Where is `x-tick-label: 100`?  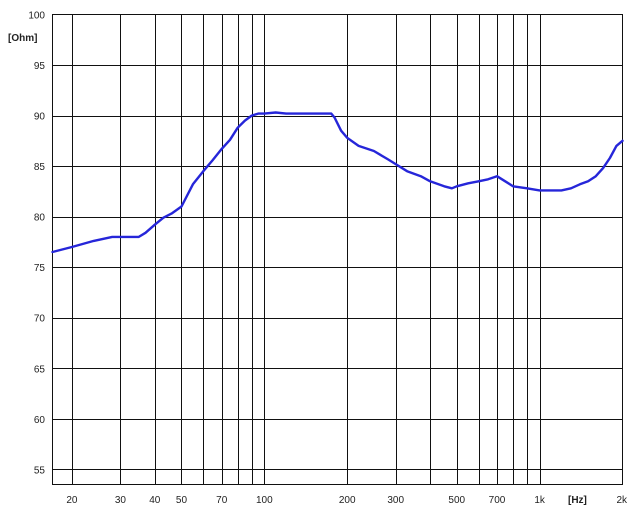
x-tick-label: 100 is located at coordinates (264, 500).